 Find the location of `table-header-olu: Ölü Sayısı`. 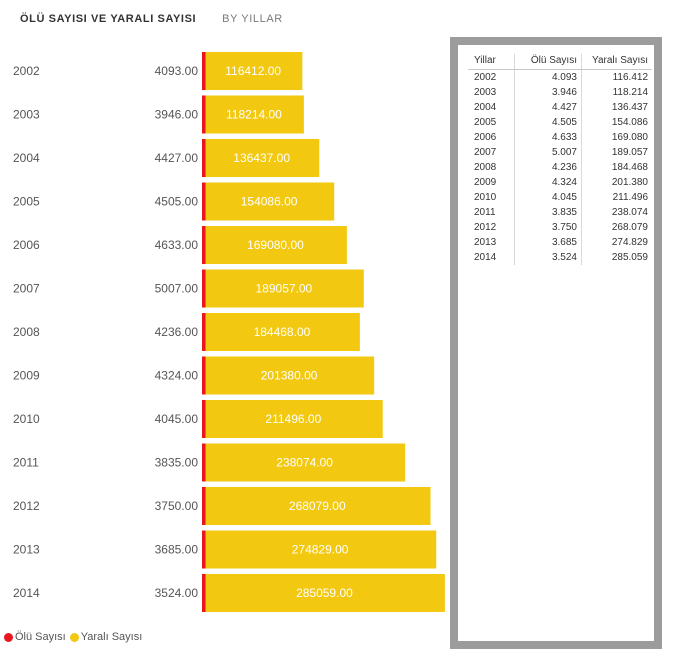

table-header-olu: Ölü Sayısı is located at coordinates (548, 62).